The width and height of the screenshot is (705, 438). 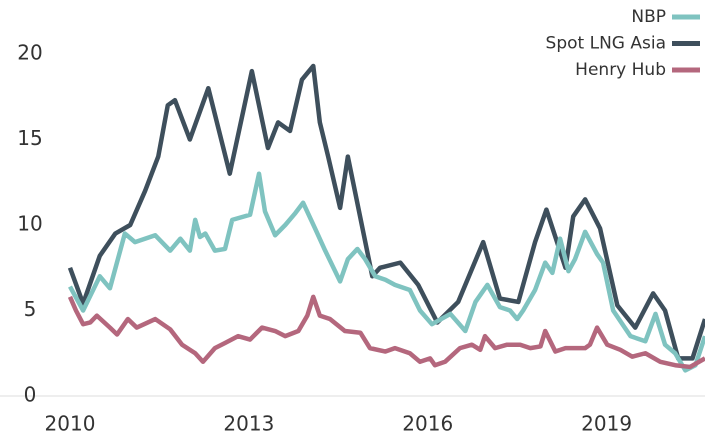 What do you see at coordinates (248, 424) in the screenshot?
I see `x-tick-label: 2013` at bounding box center [248, 424].